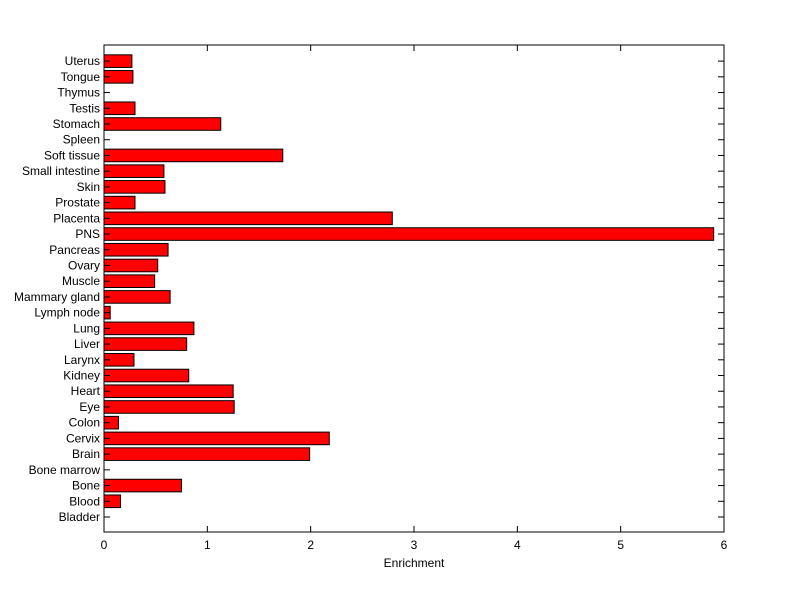 This screenshot has width=800, height=599. What do you see at coordinates (142, 485) in the screenshot?
I see `bar-bone` at bounding box center [142, 485].